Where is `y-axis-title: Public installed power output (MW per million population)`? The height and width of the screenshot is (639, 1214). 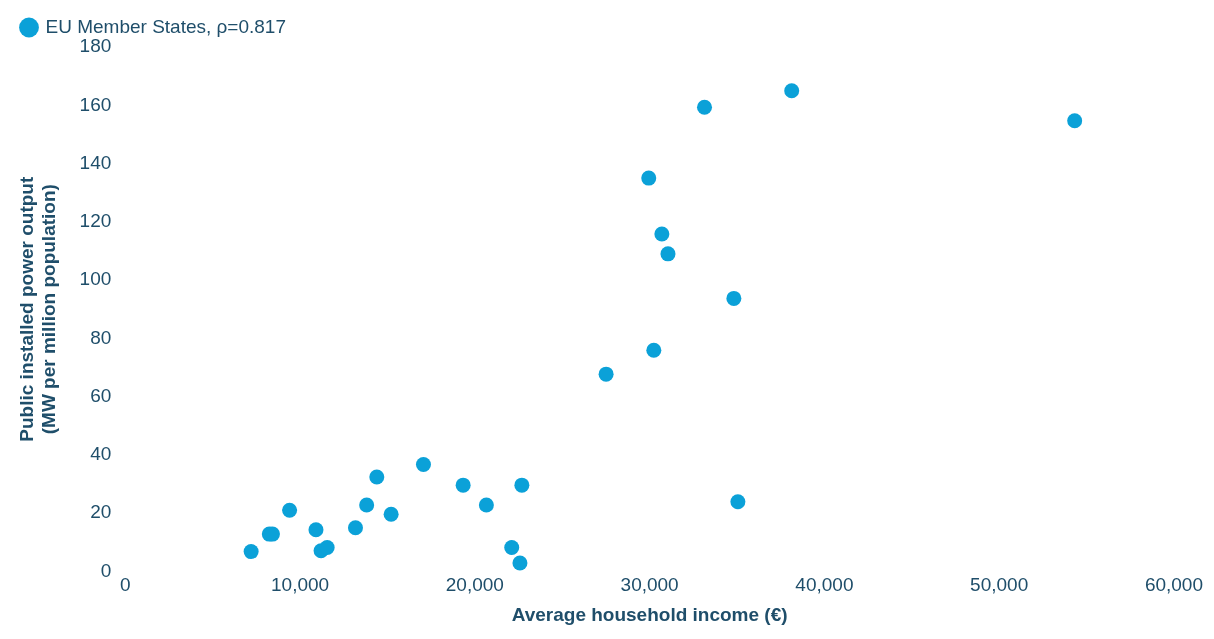
y-axis-title: Public installed power output (MW per million population) is located at coordinates (37, 309).